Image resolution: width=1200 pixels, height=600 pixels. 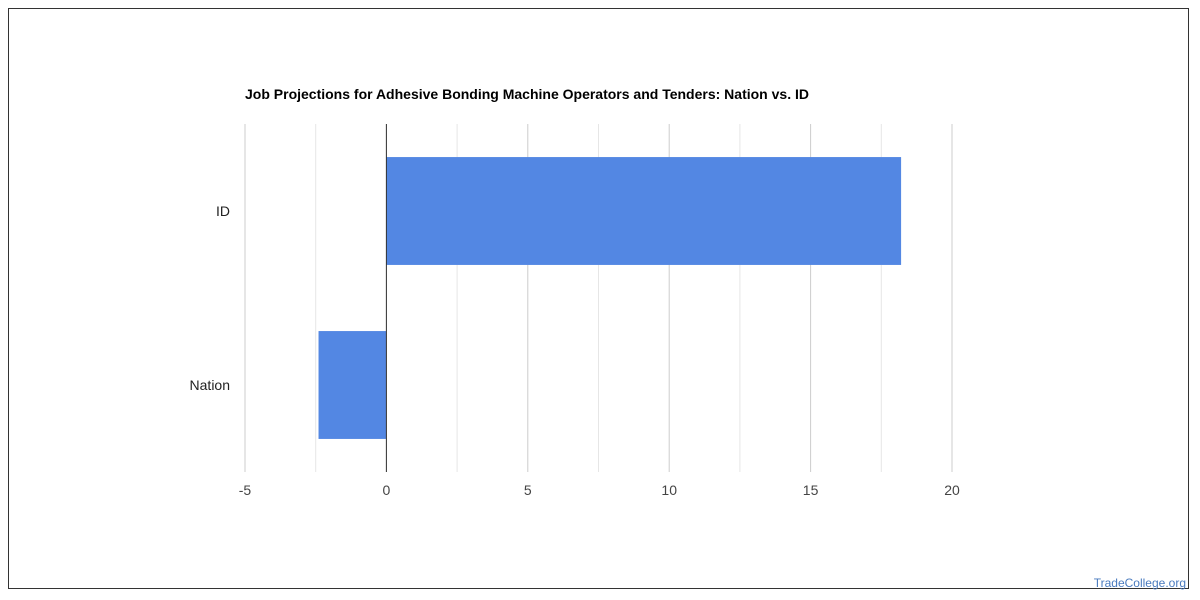 I want to click on x-tick-labels: -5 0 5 10 15 20, so click(x=599, y=490).